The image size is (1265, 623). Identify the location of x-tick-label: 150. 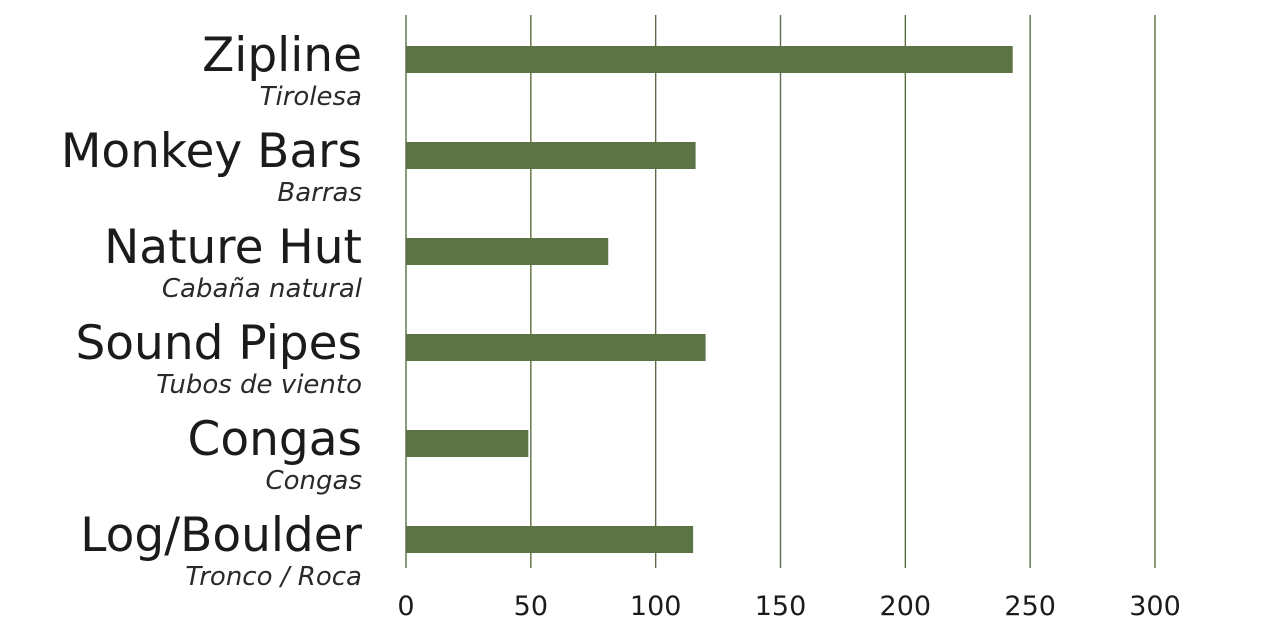
(781, 606).